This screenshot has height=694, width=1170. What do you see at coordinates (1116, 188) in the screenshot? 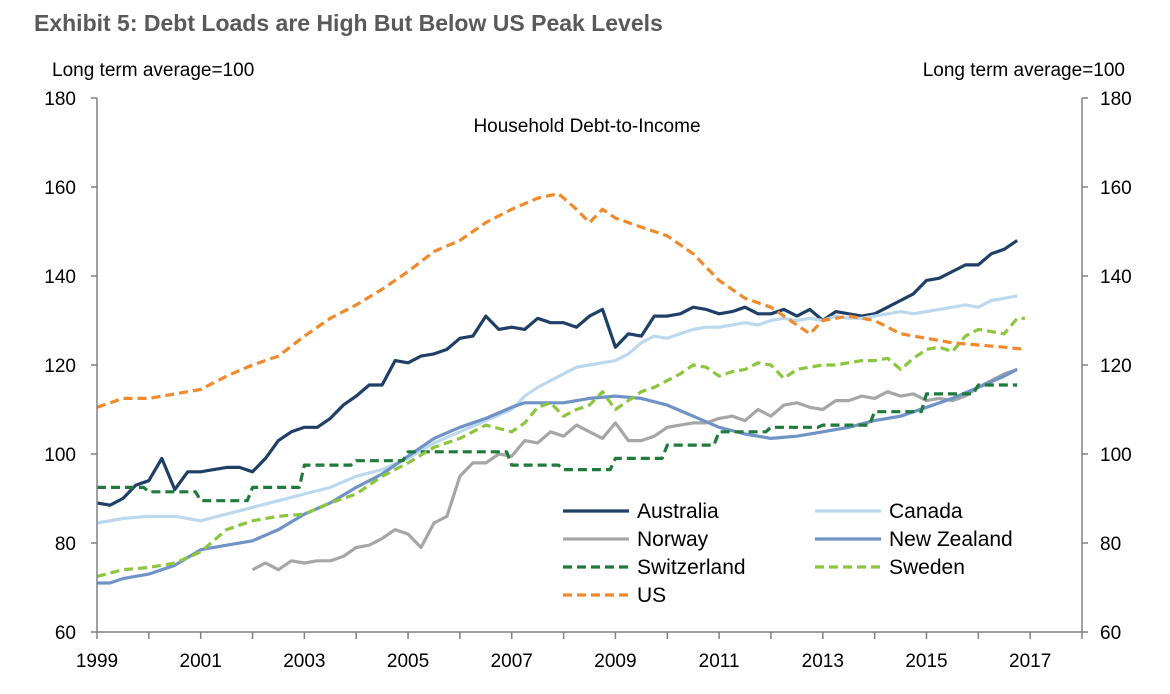
I see `y-tick-label-right: 160` at bounding box center [1116, 188].